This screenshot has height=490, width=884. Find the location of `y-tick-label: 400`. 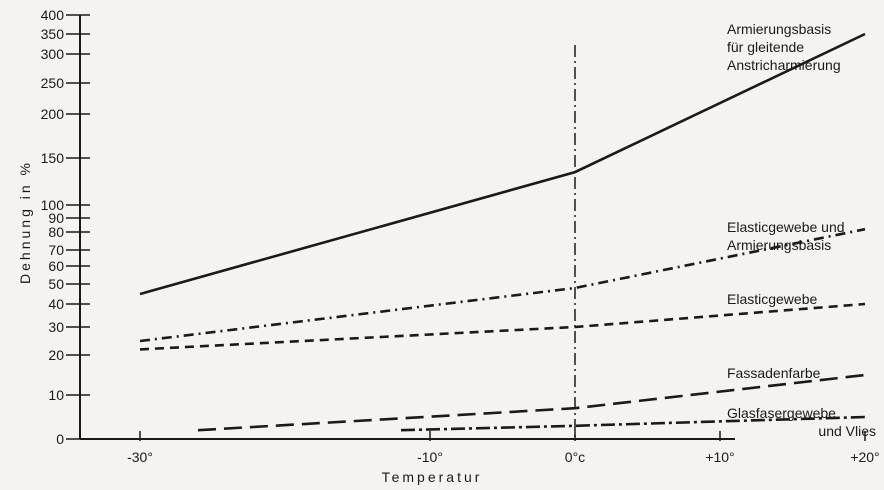

y-tick-label: 400 is located at coordinates (53, 15).